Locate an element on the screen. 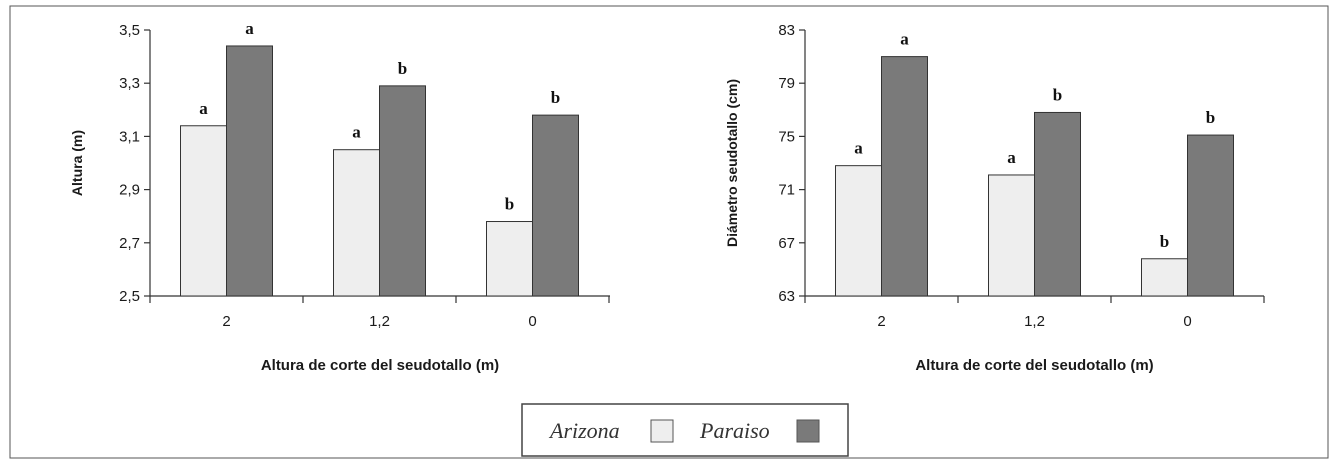 The width and height of the screenshot is (1336, 462). legend-box is located at coordinates (685, 430).